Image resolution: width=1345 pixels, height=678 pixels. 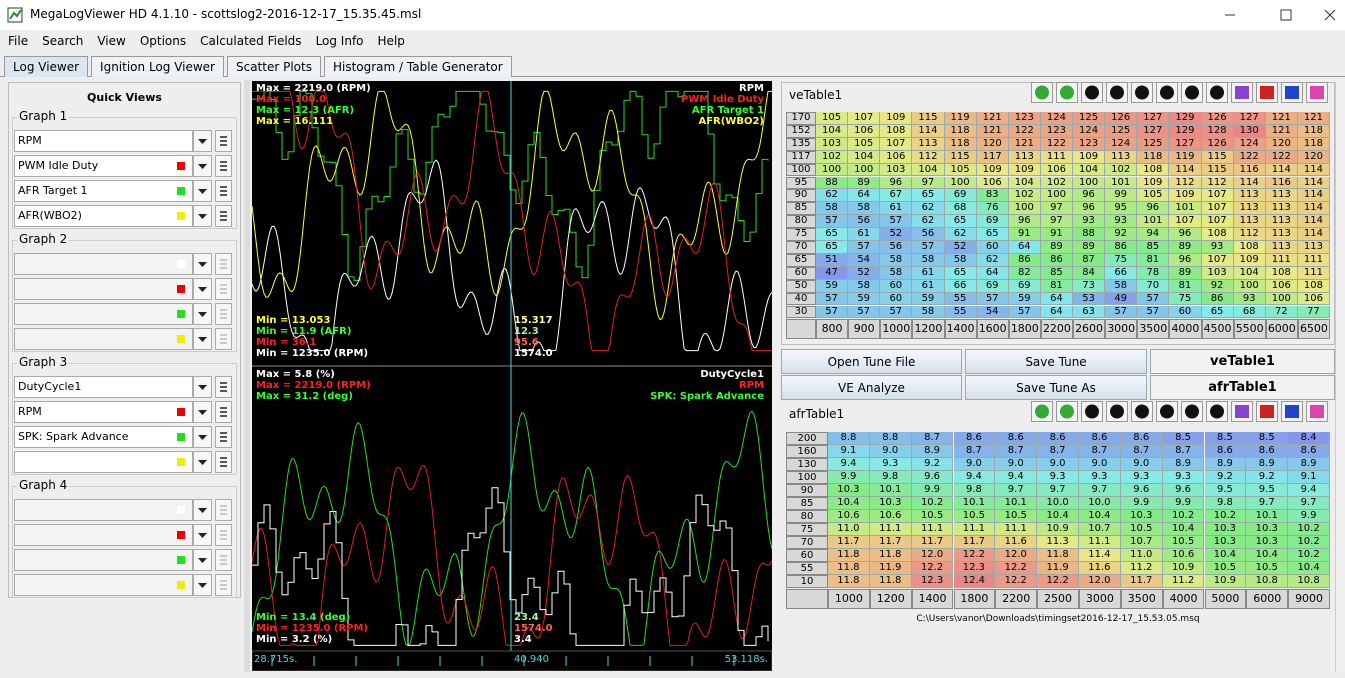 What do you see at coordinates (1089, 131) in the screenshot?
I see `table-cell: 124` at bounding box center [1089, 131].